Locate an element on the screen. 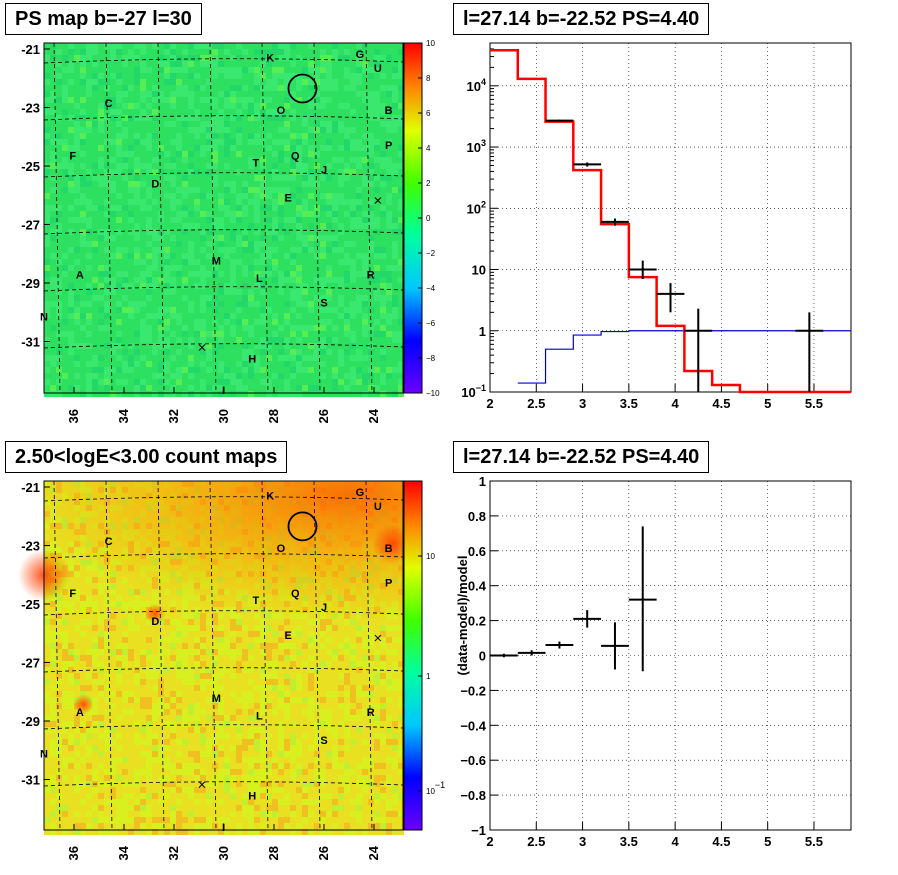 This screenshot has width=898, height=875. x-tick-label: 3.5 is located at coordinates (629, 841).